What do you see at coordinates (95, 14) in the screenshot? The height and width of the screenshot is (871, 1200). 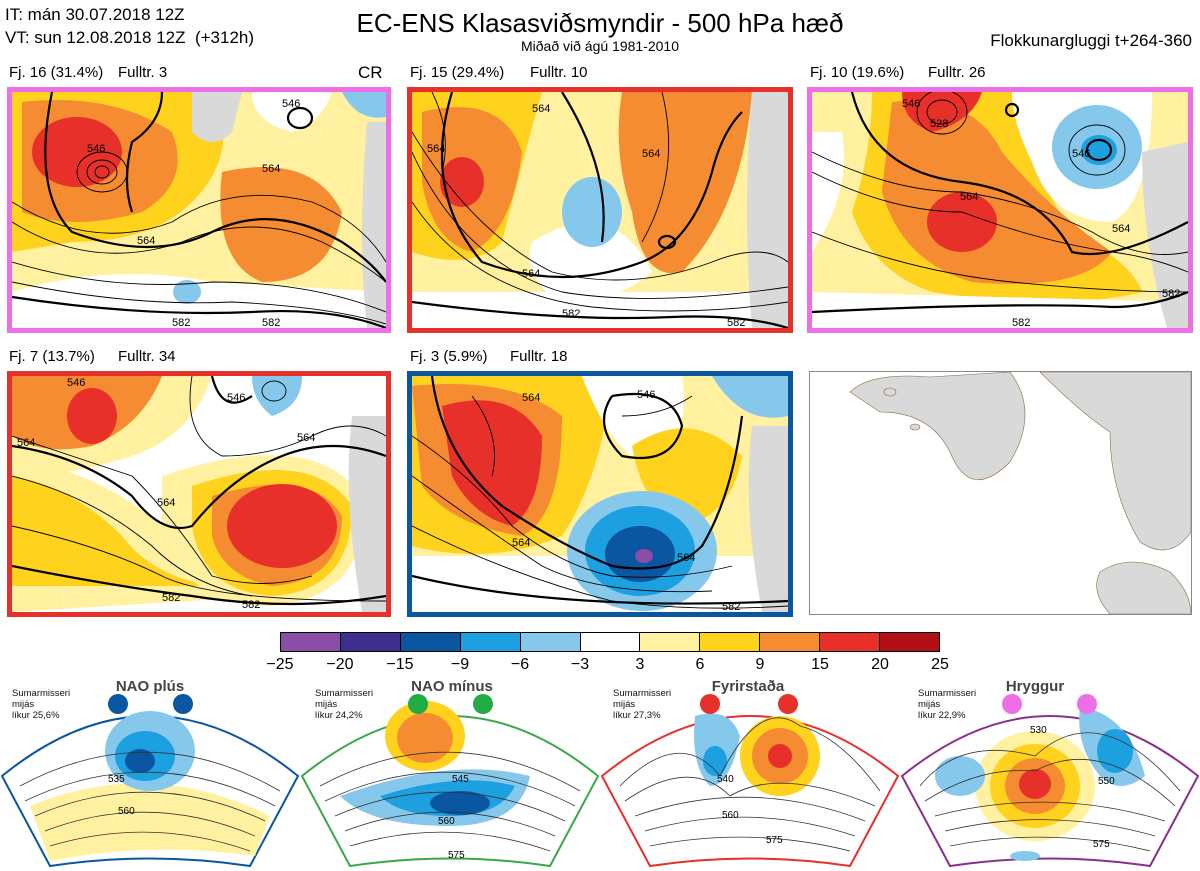 I see `initial-time: IT: mán 30.07.2018 12Z` at bounding box center [95, 14].